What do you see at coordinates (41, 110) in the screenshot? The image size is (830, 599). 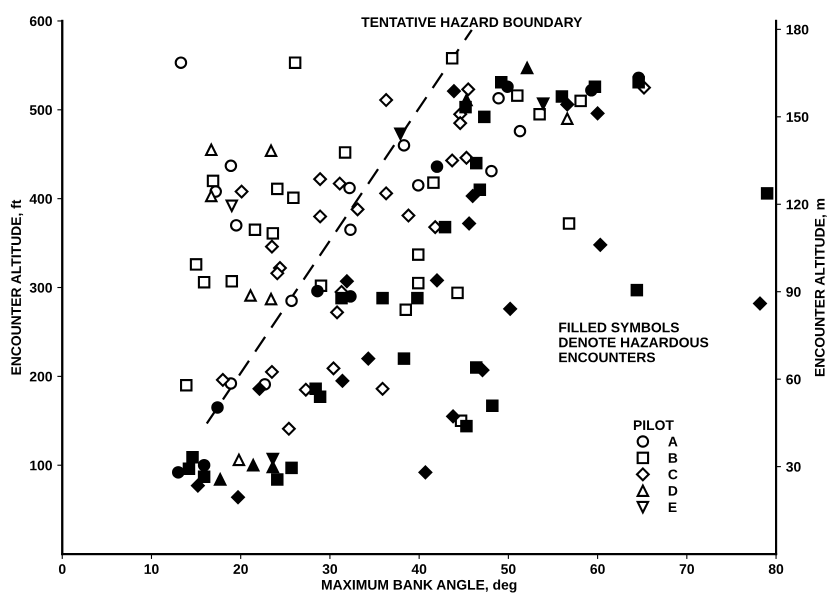 I see `y-tick-label: 500` at bounding box center [41, 110].